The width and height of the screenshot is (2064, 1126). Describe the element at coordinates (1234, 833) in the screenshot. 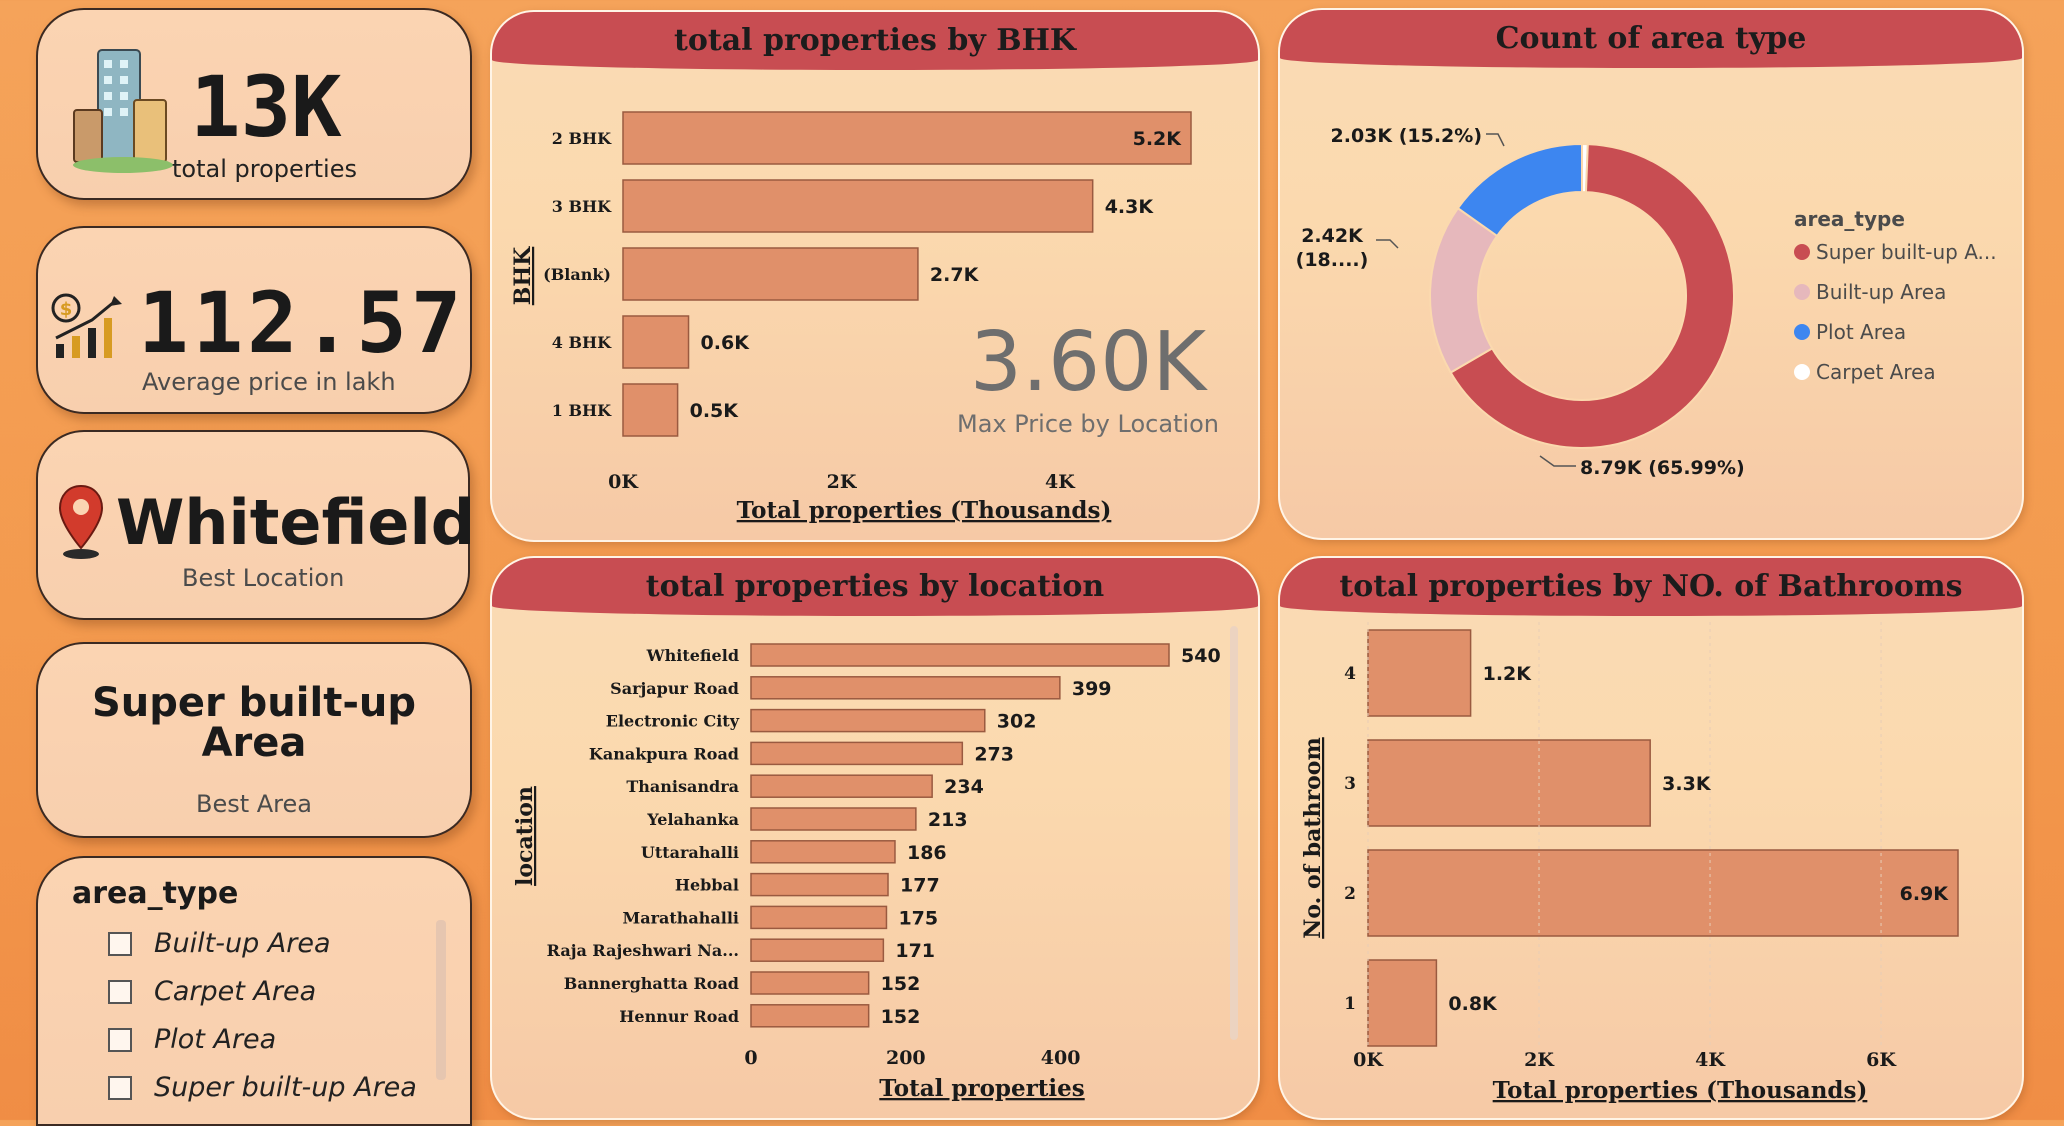

I see `location-scrollbar` at that location.